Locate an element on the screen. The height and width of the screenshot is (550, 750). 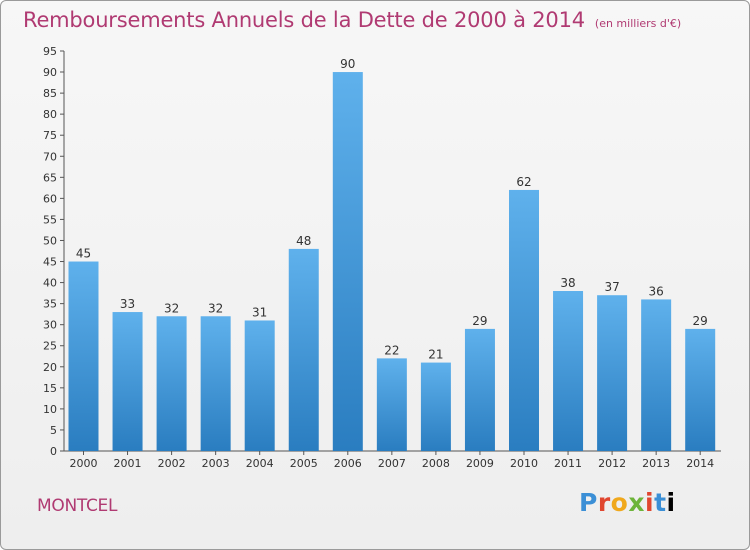
y-tick-label: 90 is located at coordinates (50, 72).